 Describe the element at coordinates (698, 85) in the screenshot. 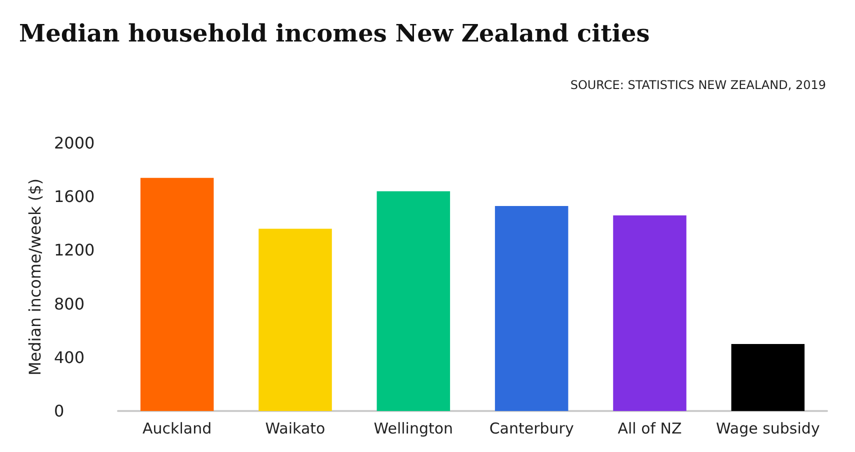

I see `source-note: SOURCE: STATISTICS NEW ZEALAND, 2019` at that location.